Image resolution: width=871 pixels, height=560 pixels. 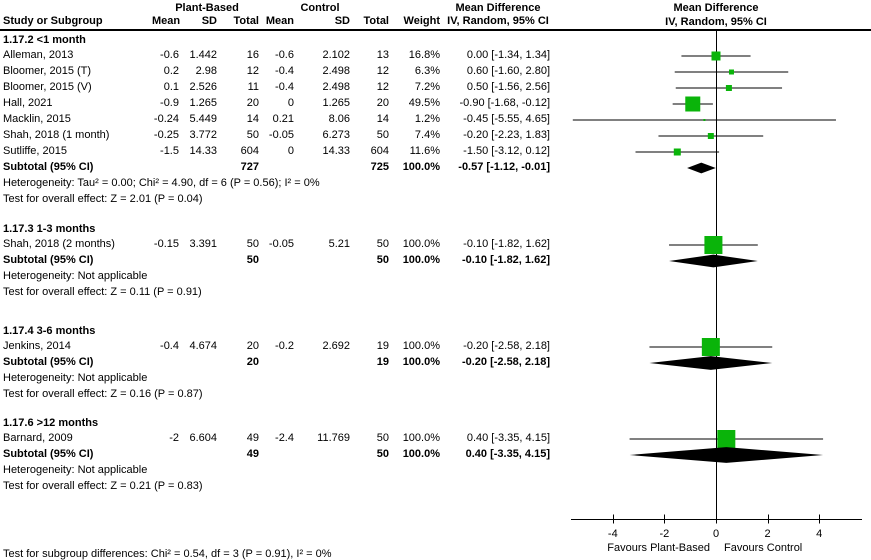 What do you see at coordinates (382, 71) in the screenshot?
I see `control-total-cell: 12` at bounding box center [382, 71].